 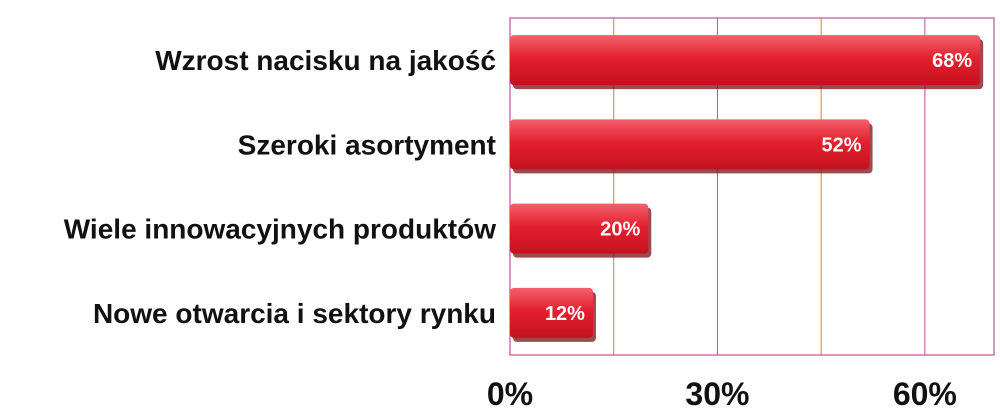 What do you see at coordinates (367, 144) in the screenshot?
I see `category-label: Szeroki asortyment` at bounding box center [367, 144].